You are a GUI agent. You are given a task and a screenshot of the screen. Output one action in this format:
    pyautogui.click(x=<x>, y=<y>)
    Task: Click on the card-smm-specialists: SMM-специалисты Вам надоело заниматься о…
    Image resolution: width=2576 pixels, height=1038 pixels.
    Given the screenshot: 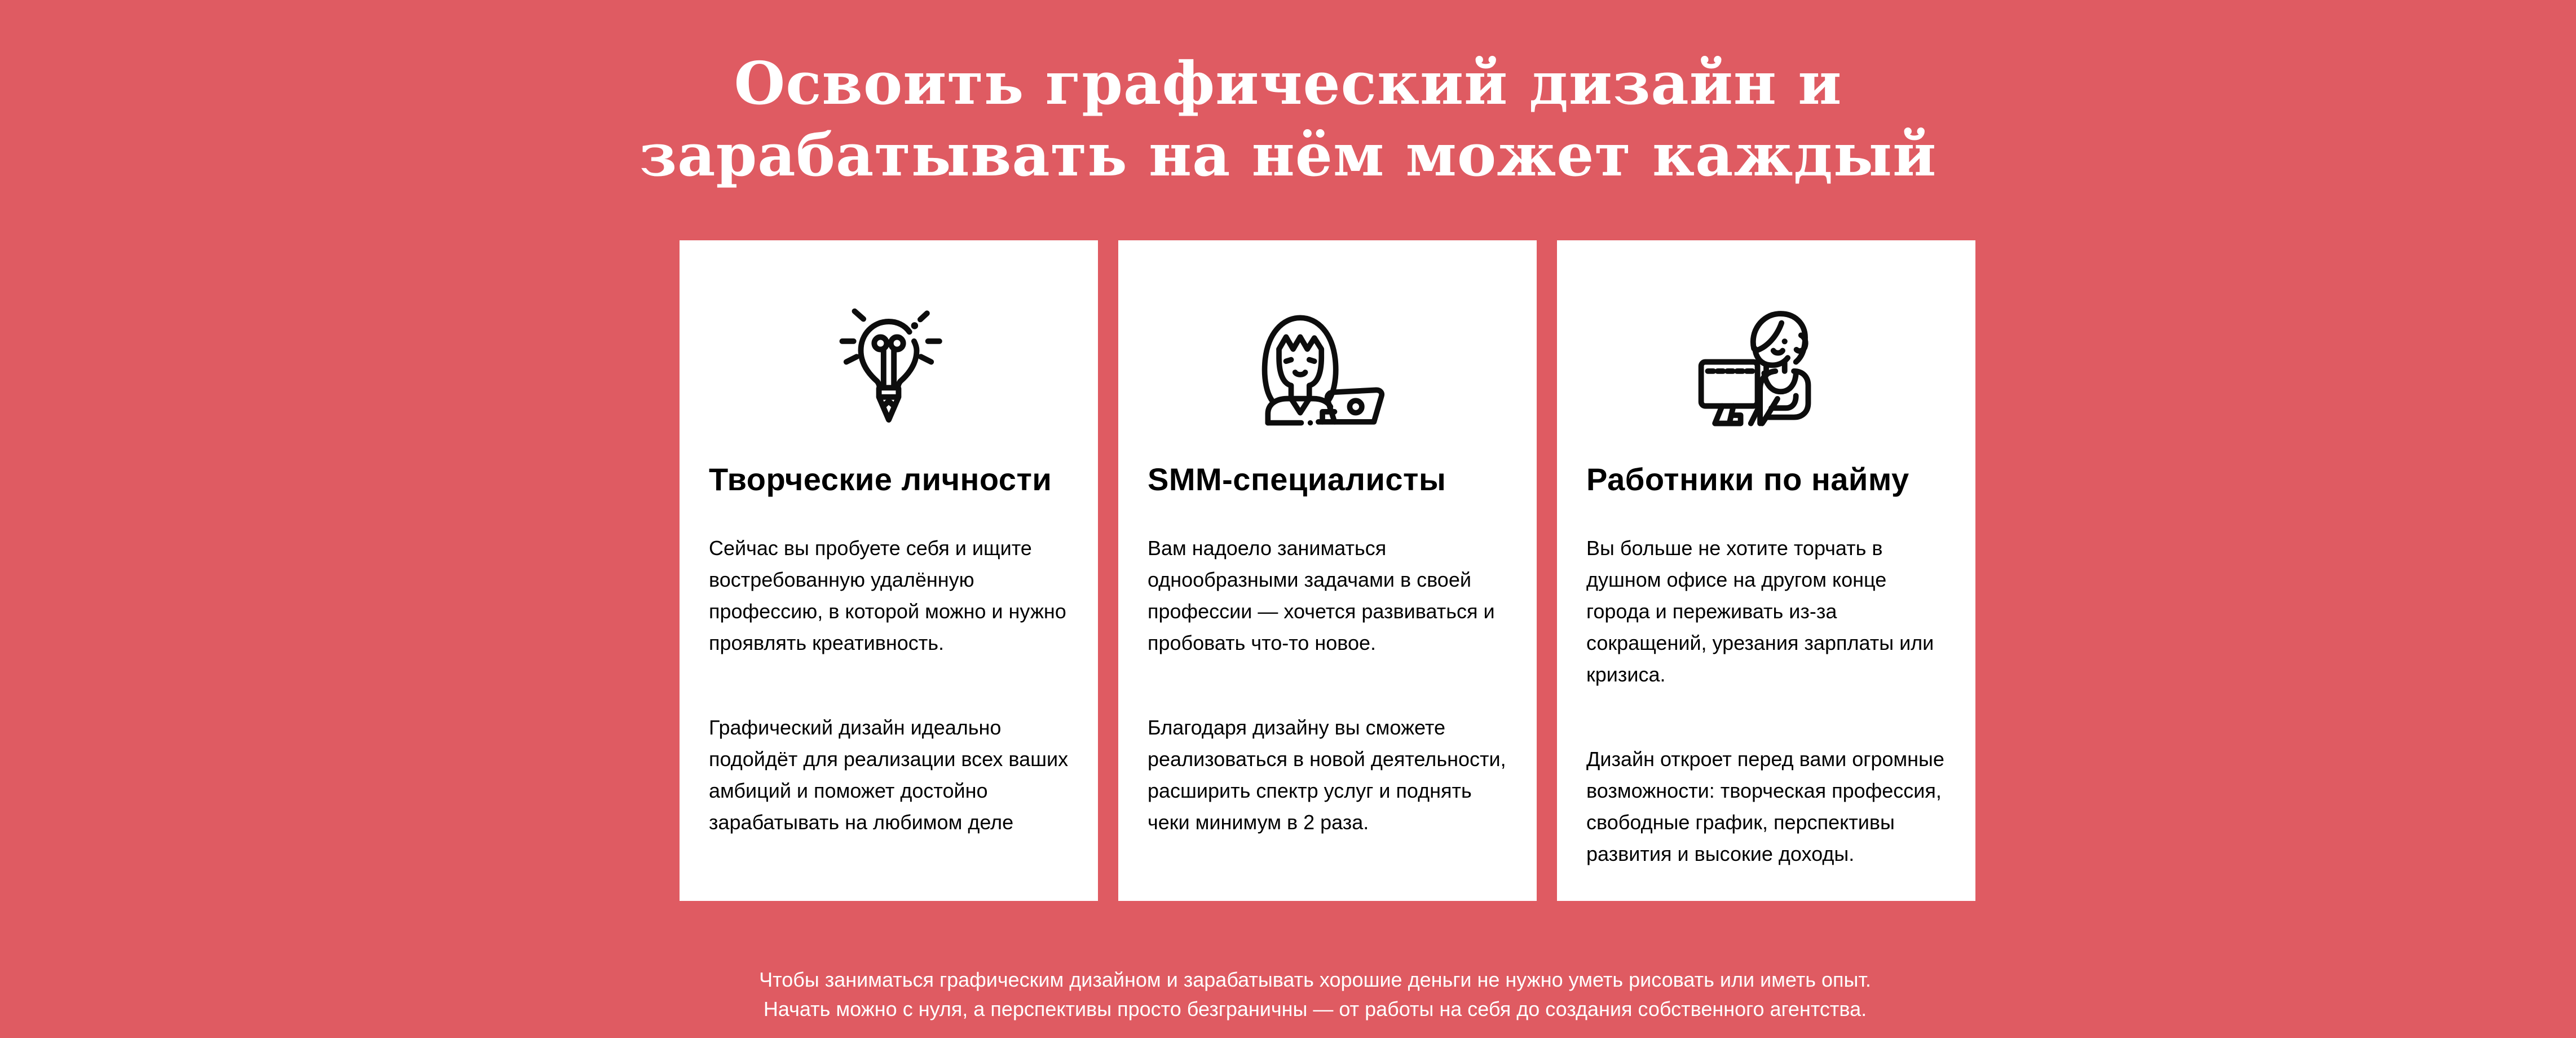 What is the action you would take?
    pyautogui.click(x=1327, y=570)
    